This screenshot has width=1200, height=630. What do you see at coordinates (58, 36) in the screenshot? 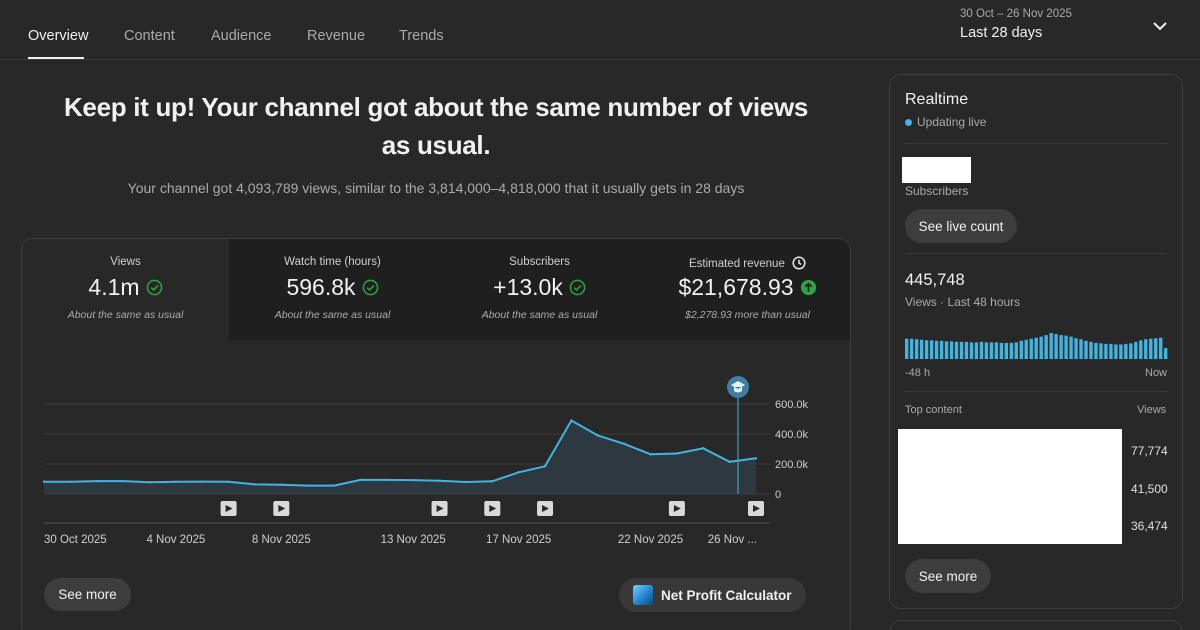
I see `tab-overview: Overview` at bounding box center [58, 36].